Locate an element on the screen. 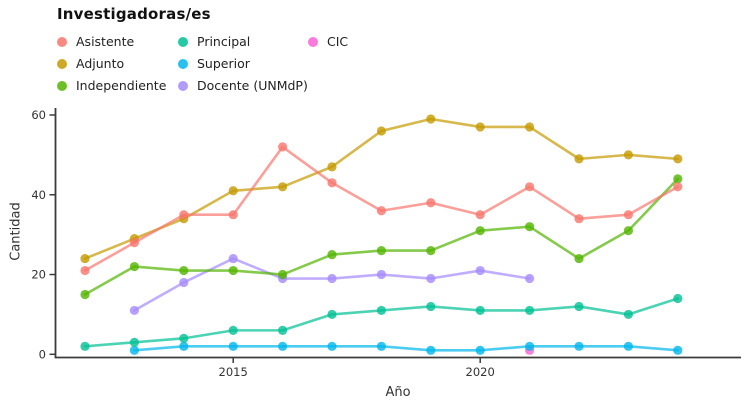 Image resolution: width=743 pixels, height=409 pixels. legend-item-independiente: Independiente is located at coordinates (111, 85).